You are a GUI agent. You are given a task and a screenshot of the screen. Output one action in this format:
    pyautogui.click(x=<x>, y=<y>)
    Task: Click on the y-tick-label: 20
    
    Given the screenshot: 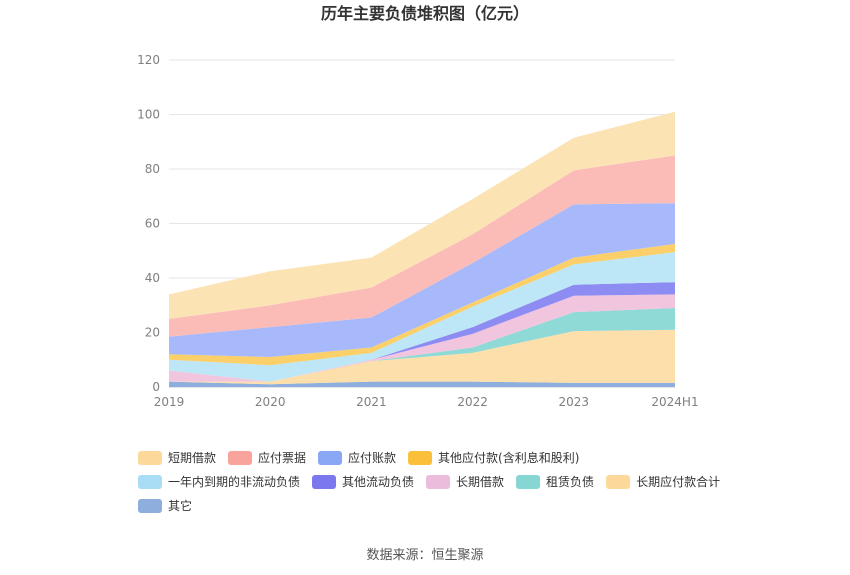 What is the action you would take?
    pyautogui.click(x=152, y=333)
    